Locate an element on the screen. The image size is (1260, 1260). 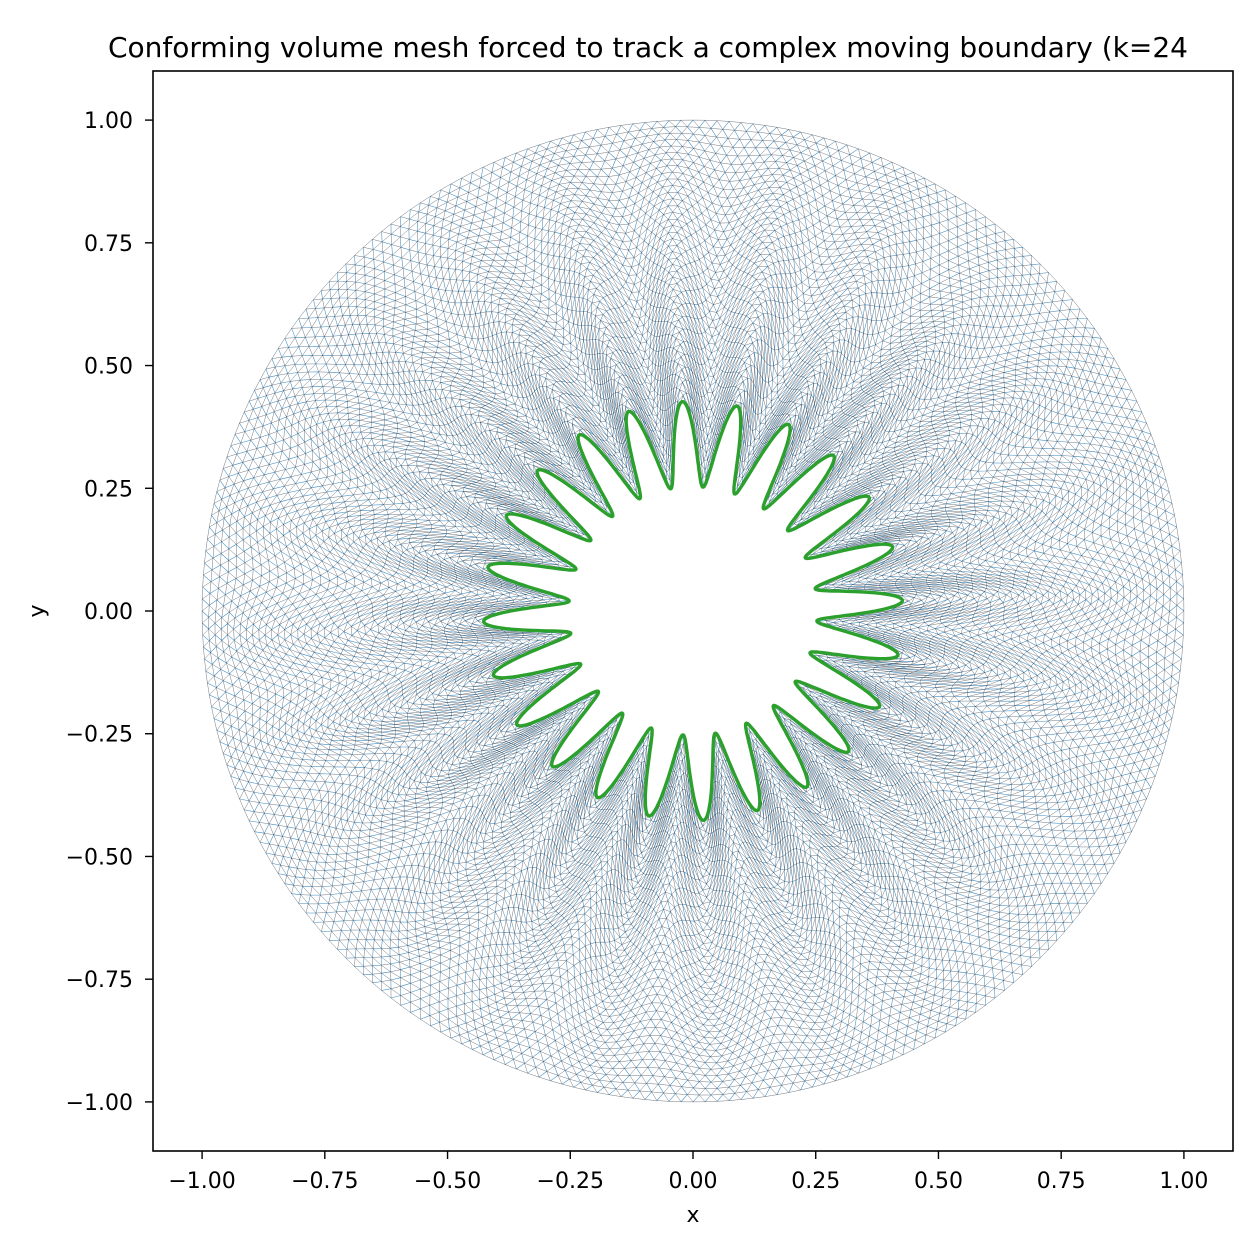
moving-boundary is located at coordinates (693, 611).